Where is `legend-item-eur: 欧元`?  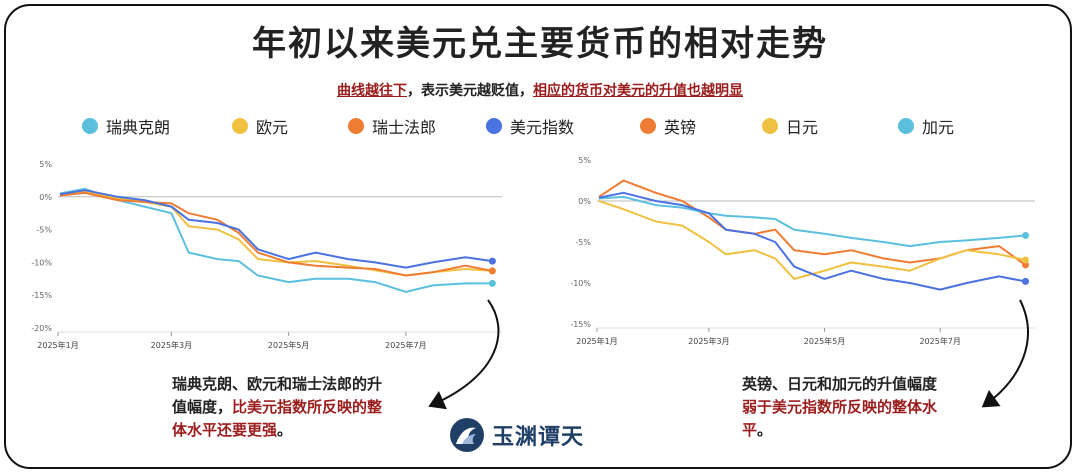
legend-item-eur: 欧元 is located at coordinates (260, 126).